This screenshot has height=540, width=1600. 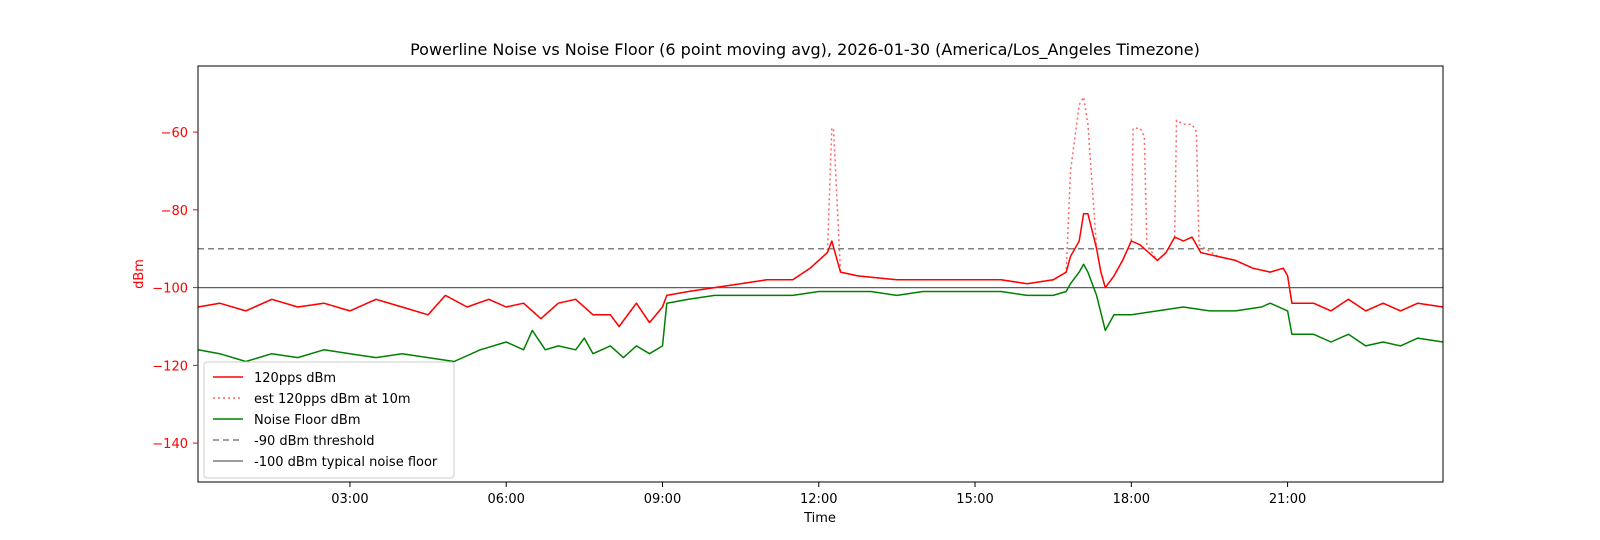 What do you see at coordinates (314, 441) in the screenshot?
I see `legend-label: -90 dBm threshold` at bounding box center [314, 441].